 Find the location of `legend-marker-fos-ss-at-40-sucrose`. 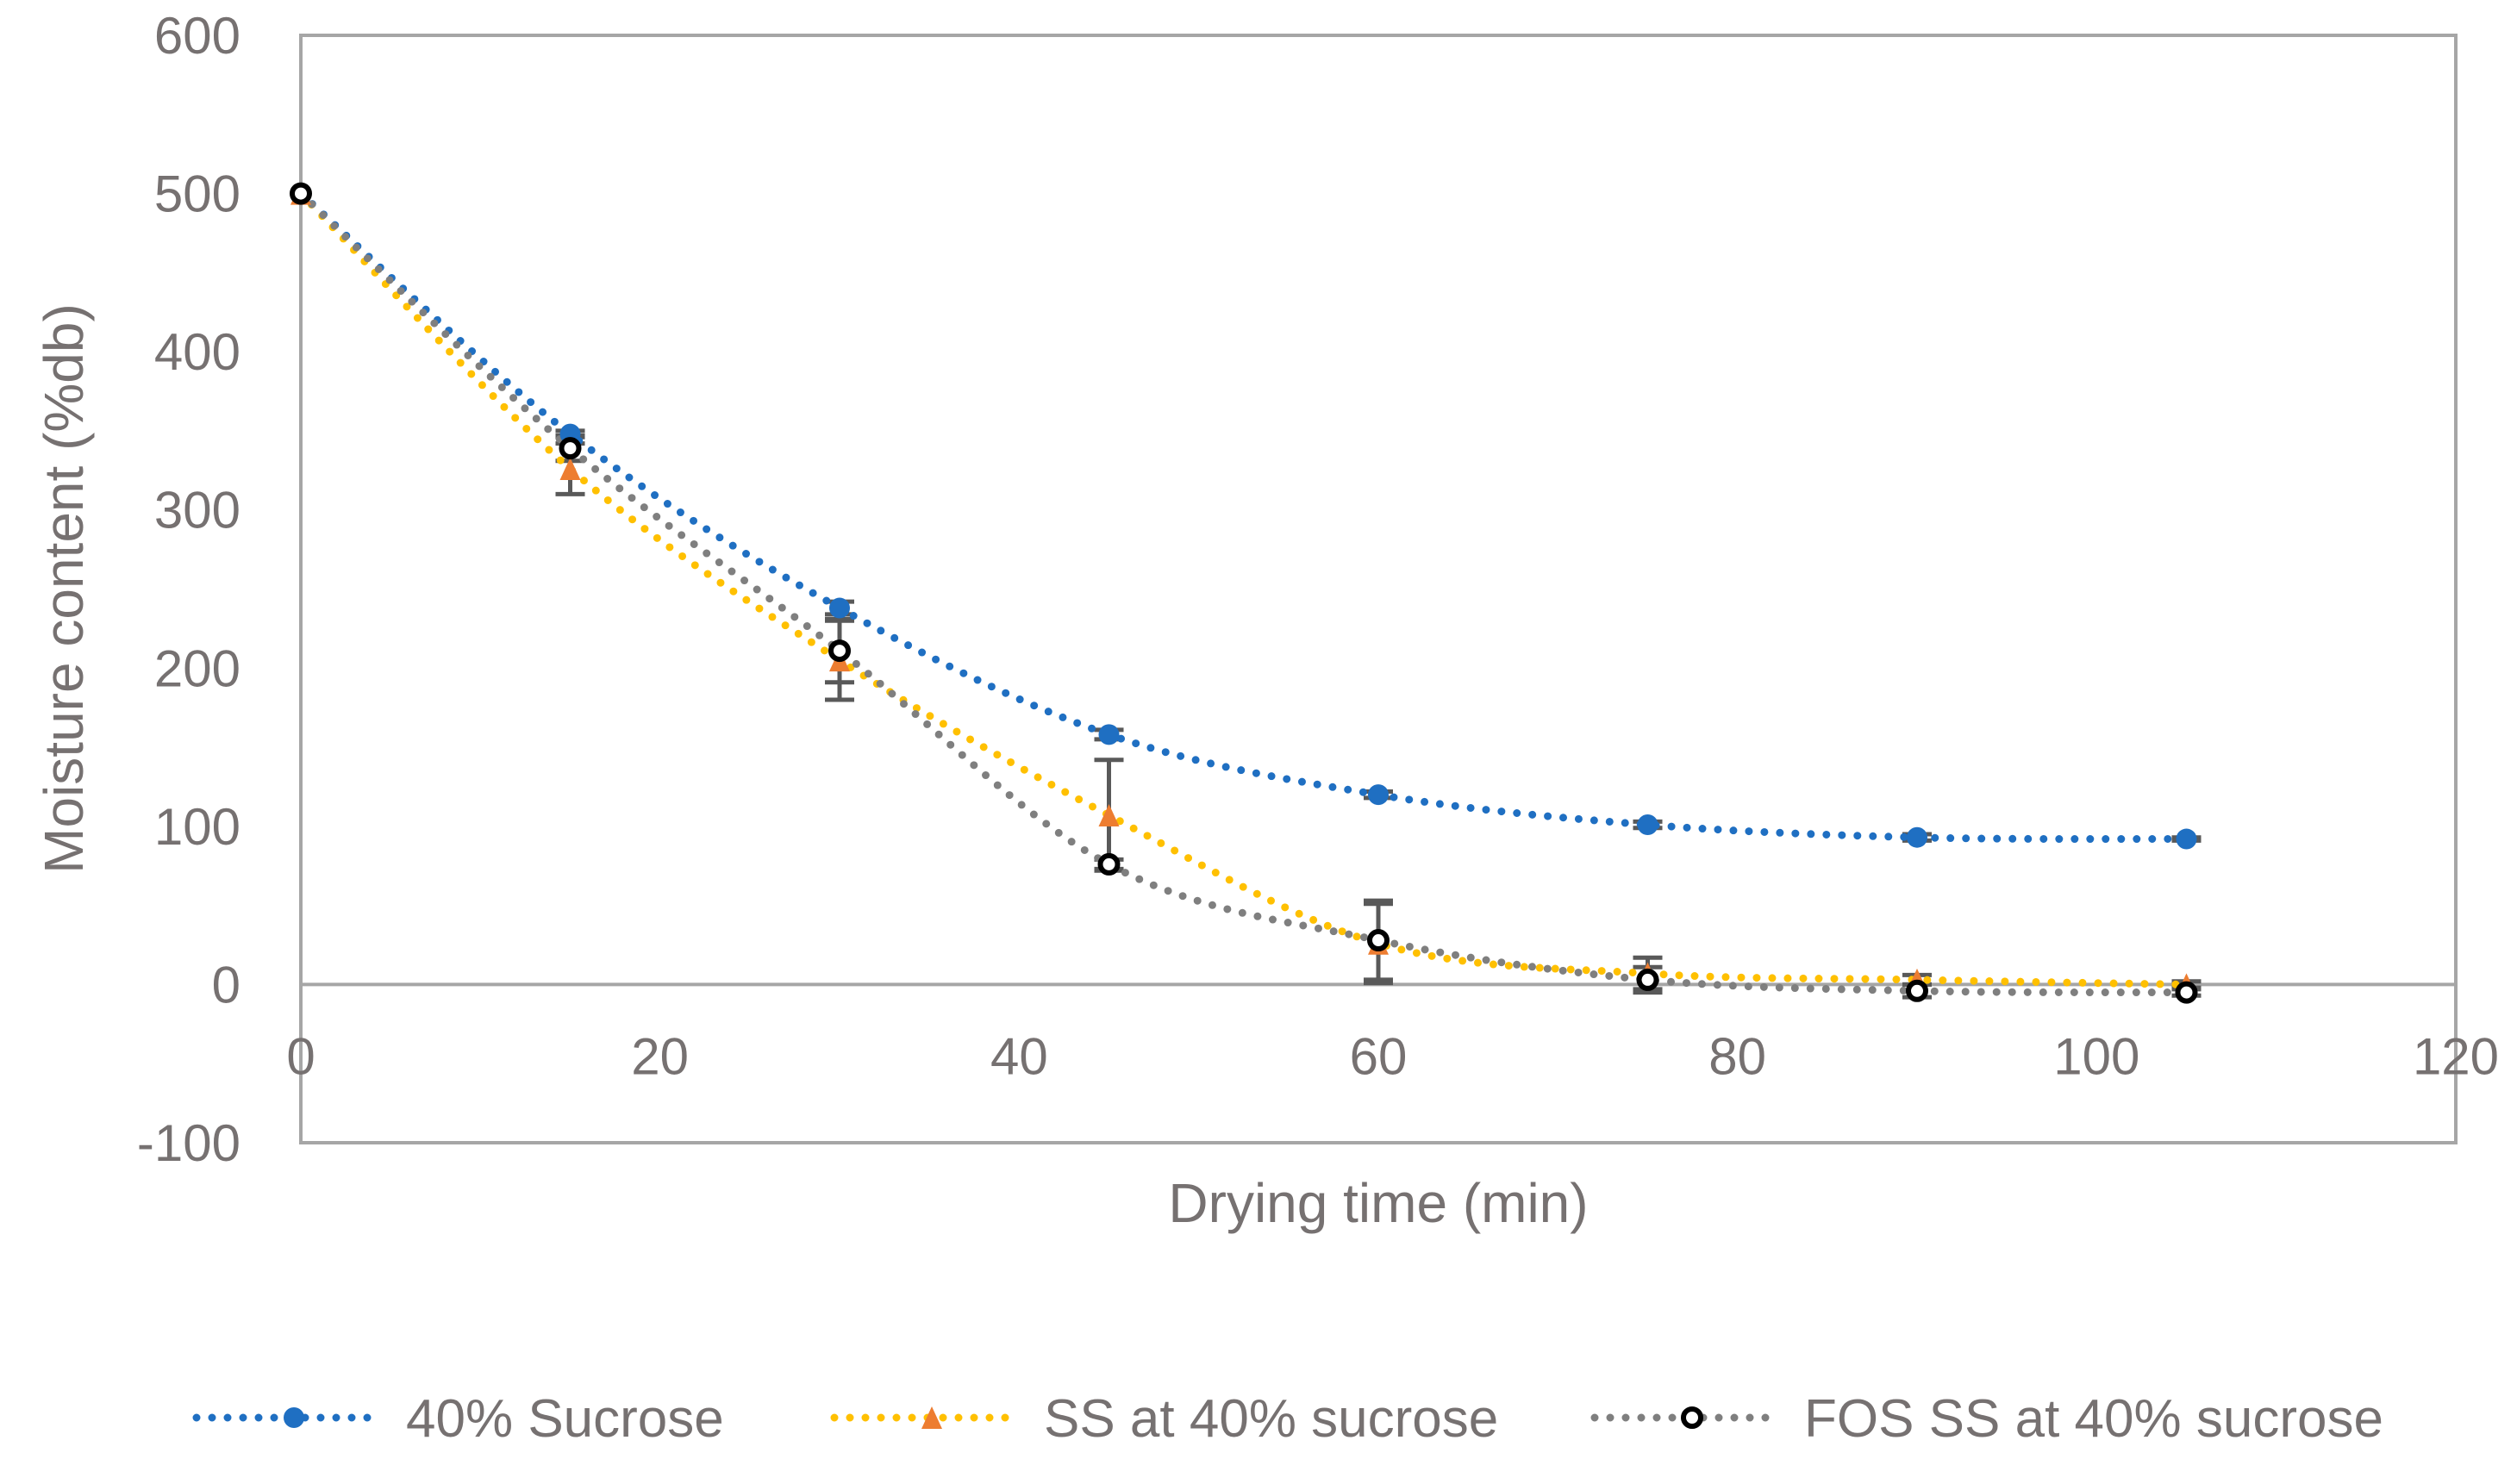

legend-marker-fos-ss-at-40-sucrose is located at coordinates (1692, 1418).